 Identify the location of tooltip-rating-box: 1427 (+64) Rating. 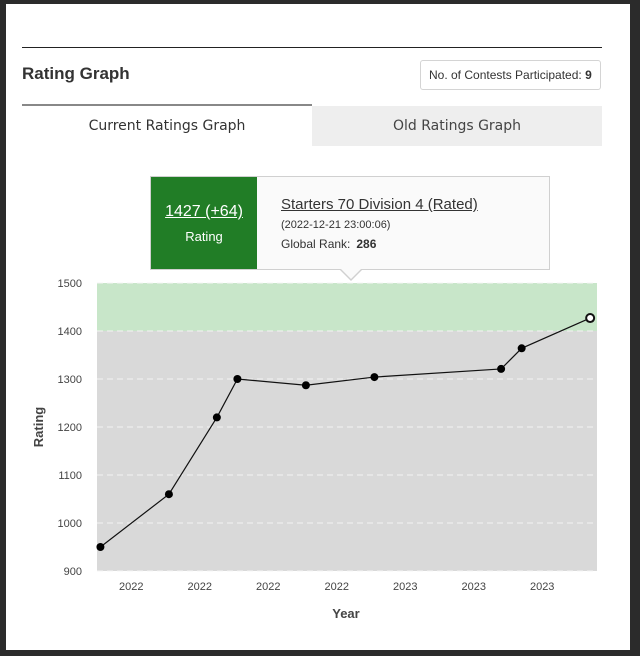
(204, 223).